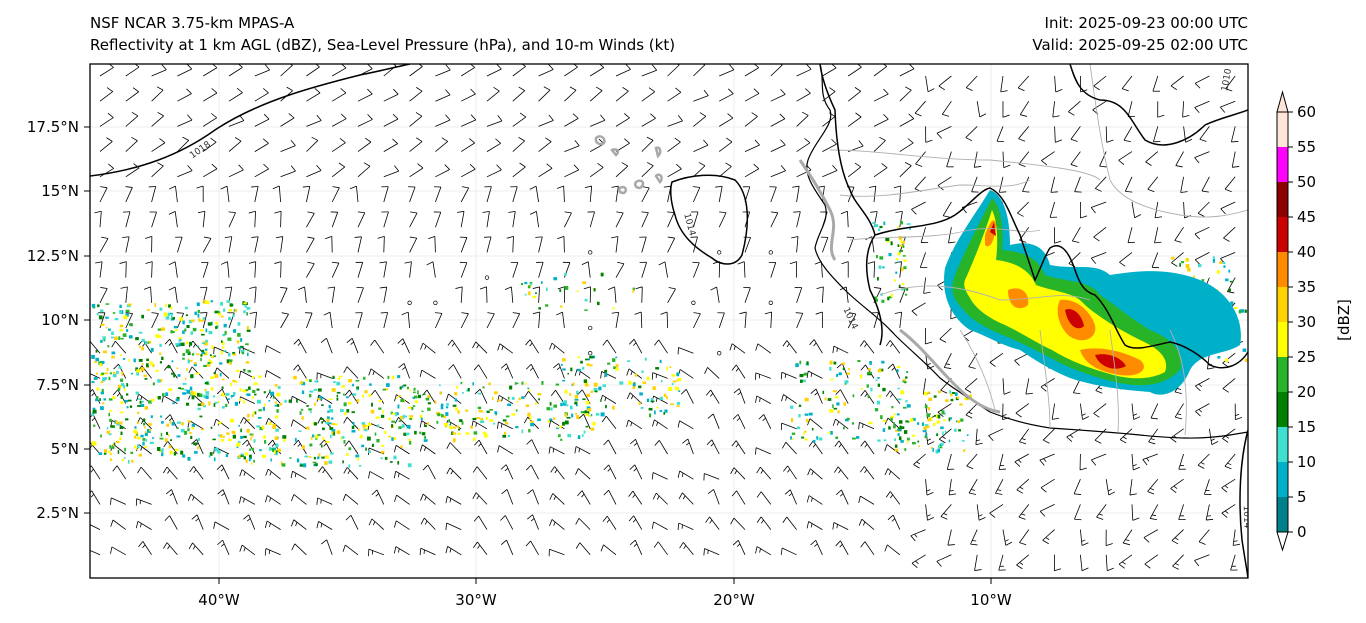 Image resolution: width=1366 pixels, height=623 pixels. I want to click on lat-tick-marks, so click(87, 320).